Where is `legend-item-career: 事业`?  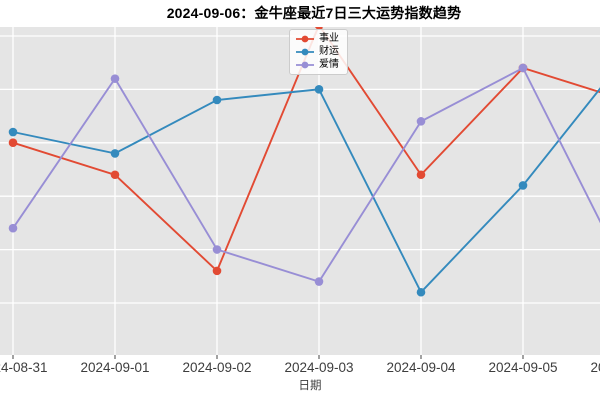
legend-item-career: 事业 is located at coordinates (317, 39).